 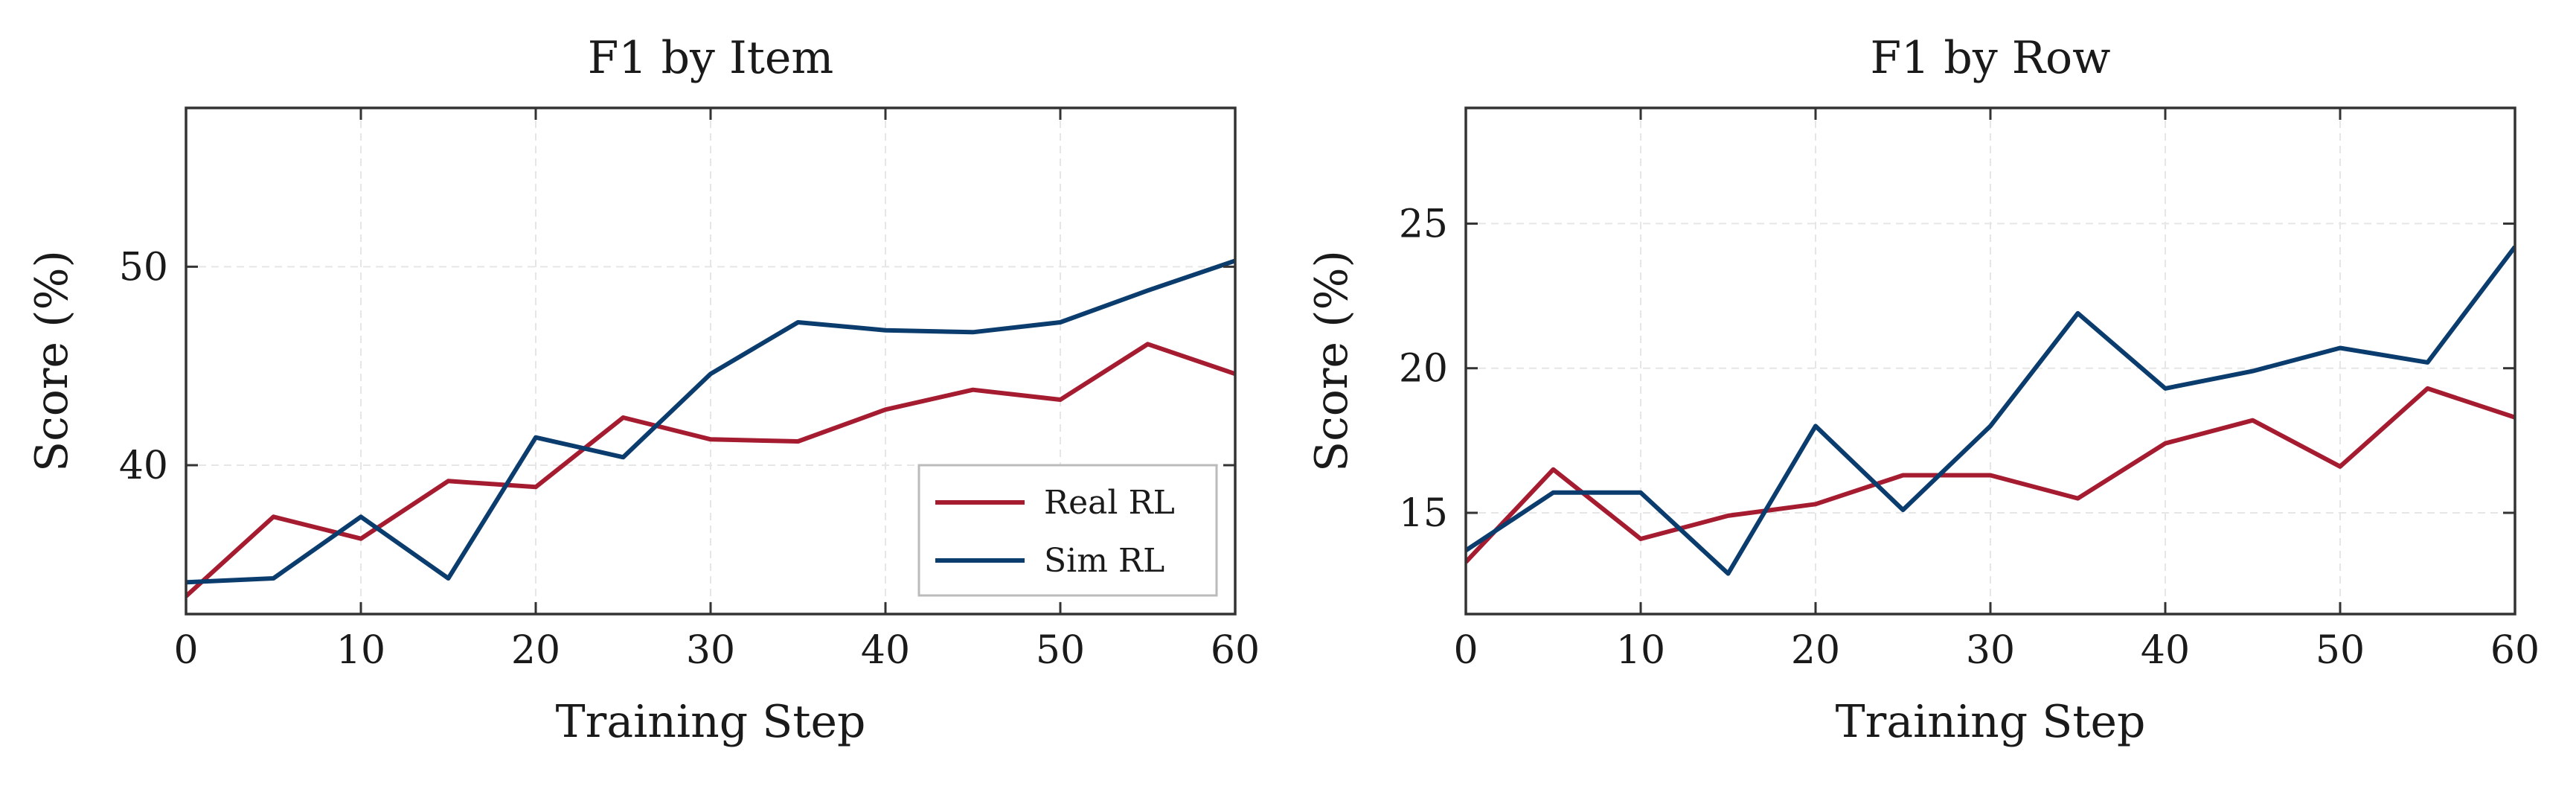 I want to click on chart-title: F1 by Item, so click(x=711, y=58).